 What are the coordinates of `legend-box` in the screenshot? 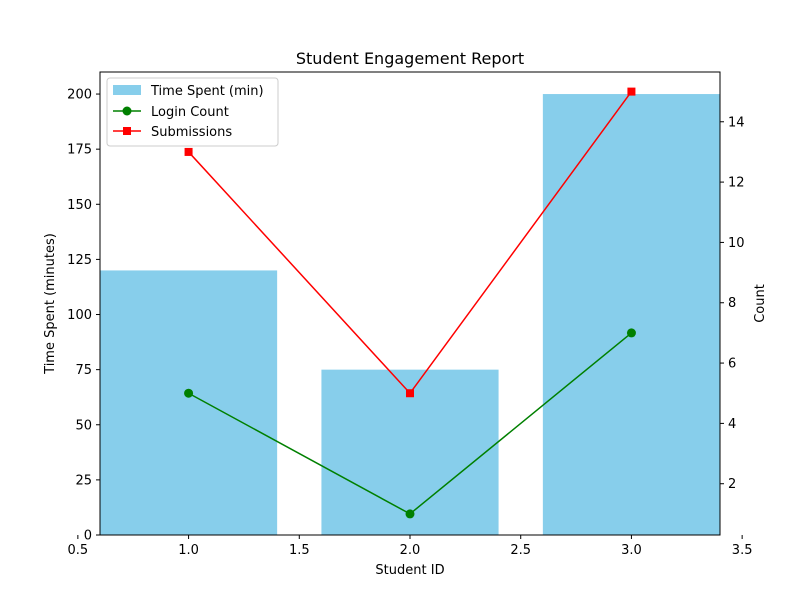 It's located at (192, 112).